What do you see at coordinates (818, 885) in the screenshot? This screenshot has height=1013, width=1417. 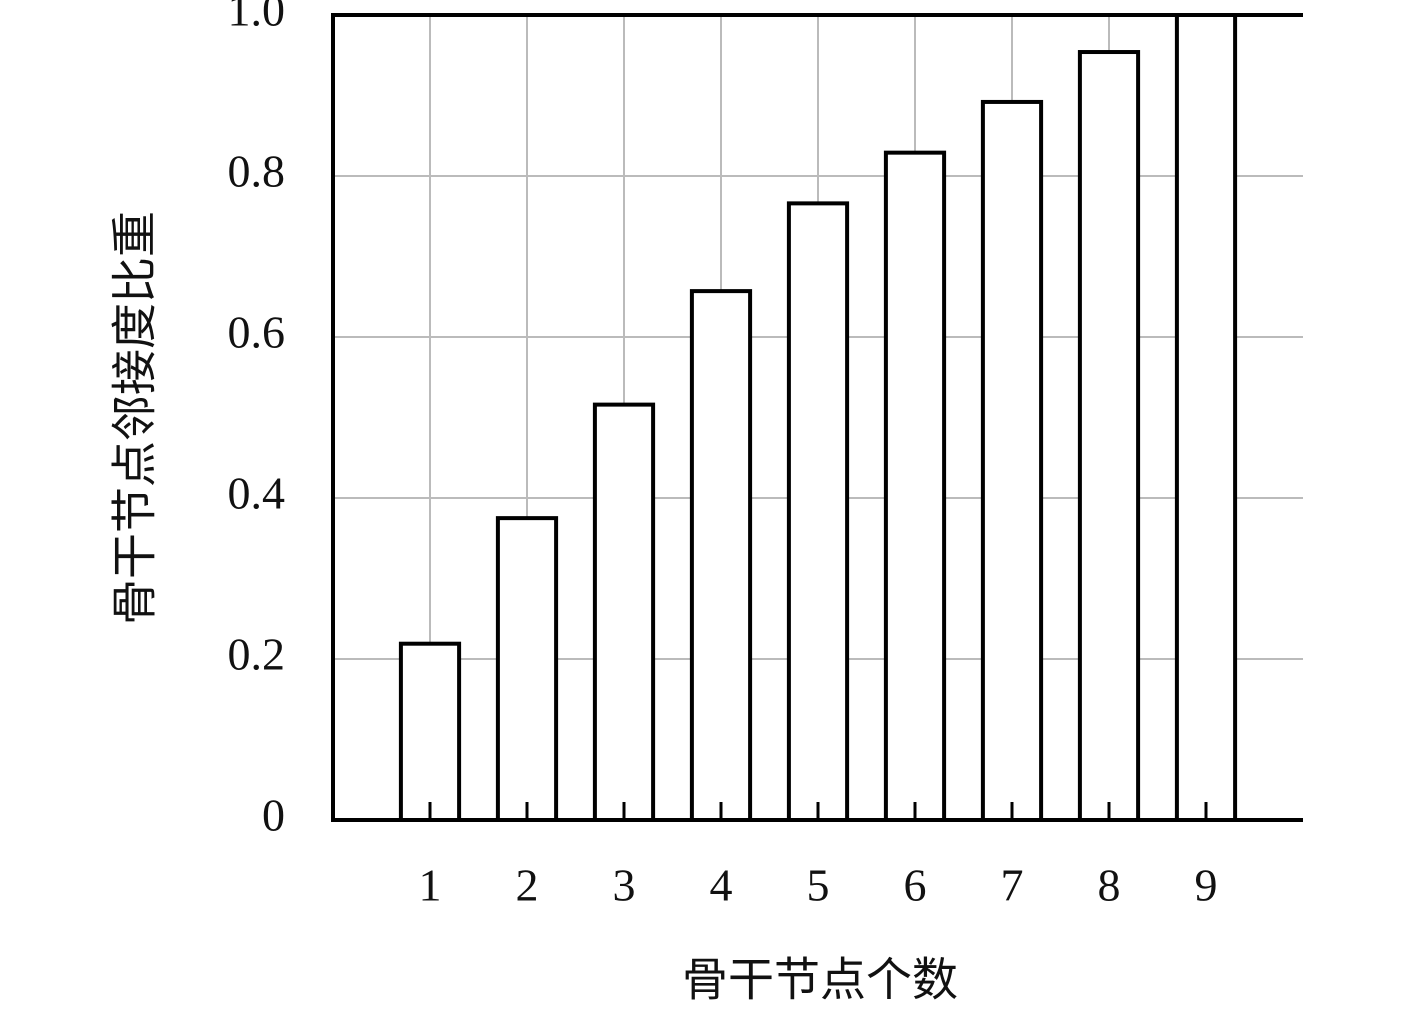 I see `x-tick-label: 5` at bounding box center [818, 885].